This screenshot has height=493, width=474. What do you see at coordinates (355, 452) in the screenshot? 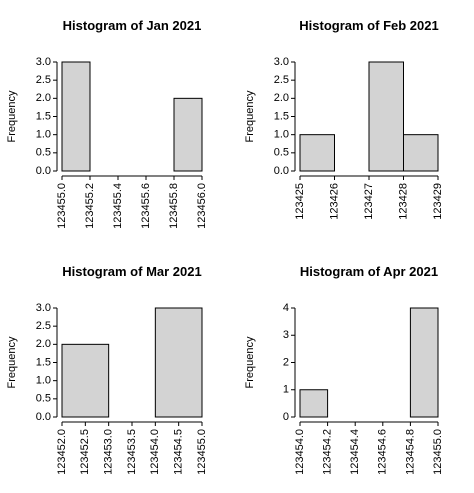
I see `x-tick-label: 123454.4` at bounding box center [355, 452].